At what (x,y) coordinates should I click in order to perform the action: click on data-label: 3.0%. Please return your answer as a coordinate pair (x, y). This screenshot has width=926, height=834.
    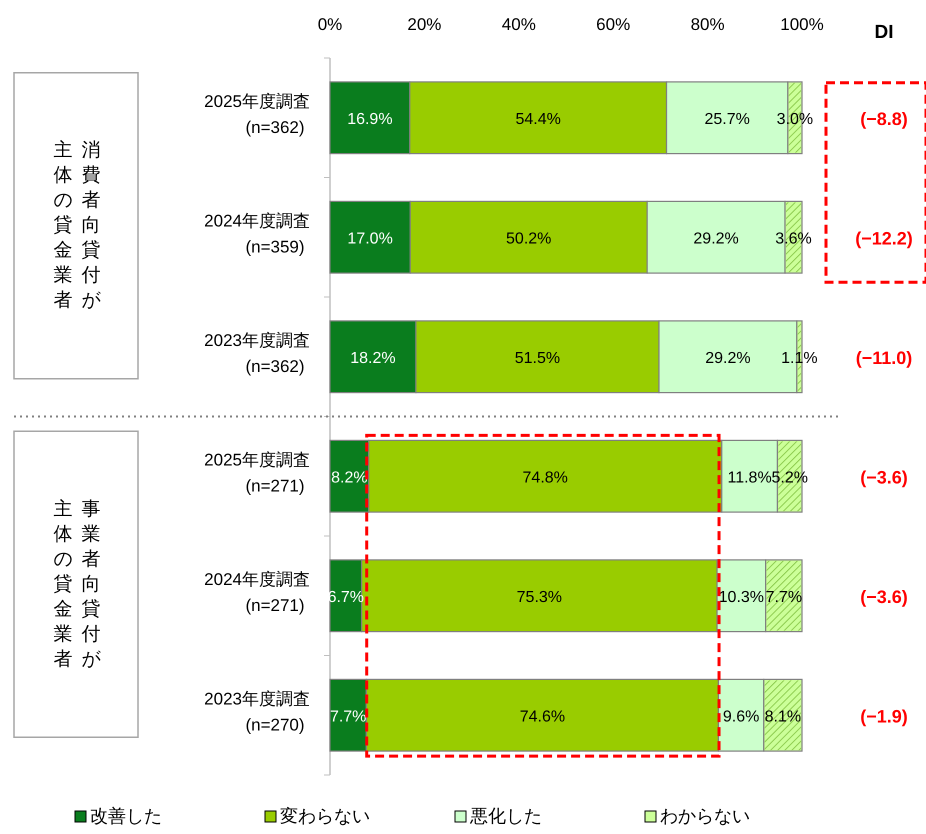
    Looking at the image, I should click on (795, 119).